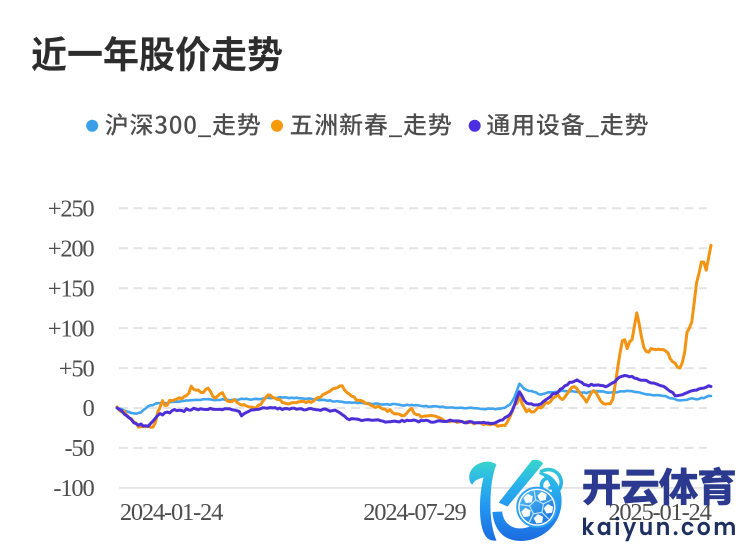 This screenshot has height=558, width=750. I want to click on svg-text: 2024-07-29, so click(414, 512).